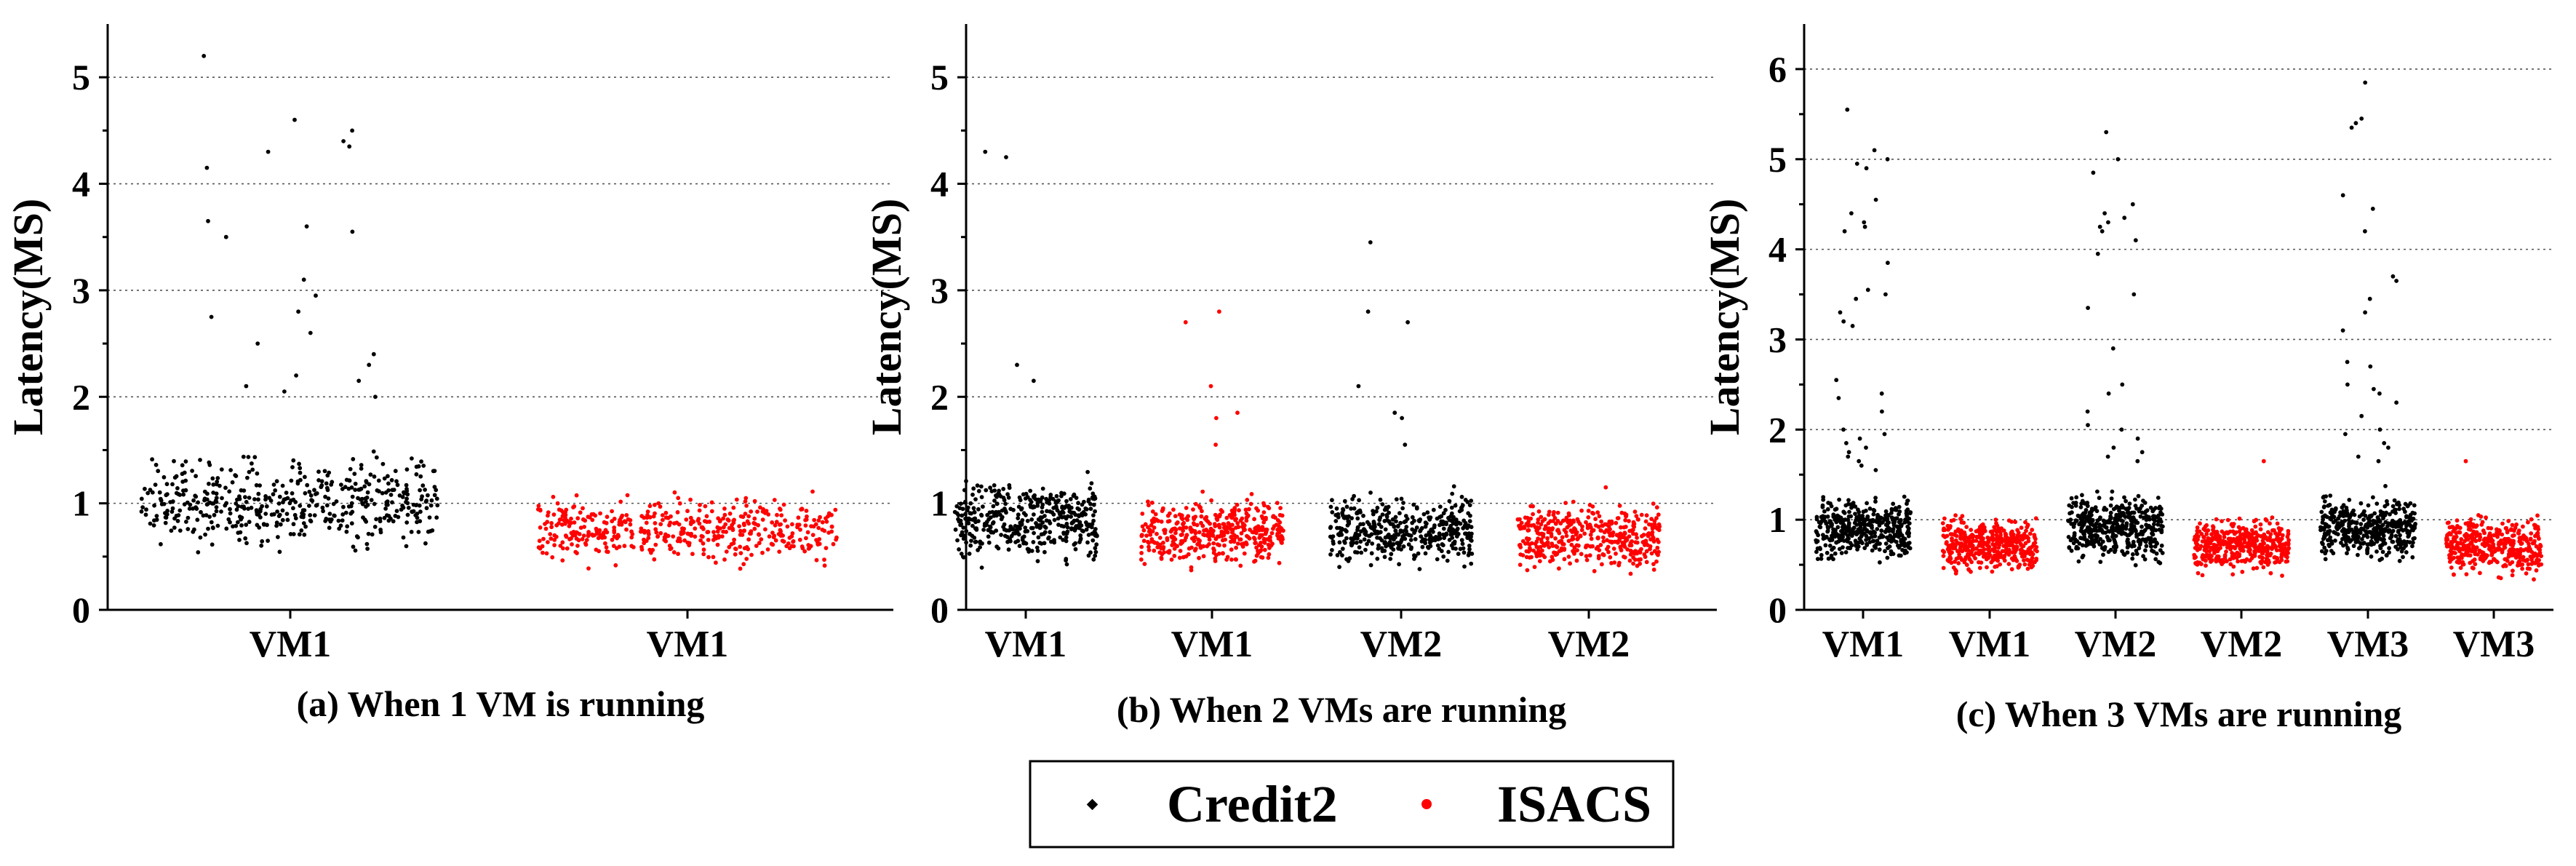  Describe the element at coordinates (208, 220) in the screenshot. I see `outlier-point` at that location.